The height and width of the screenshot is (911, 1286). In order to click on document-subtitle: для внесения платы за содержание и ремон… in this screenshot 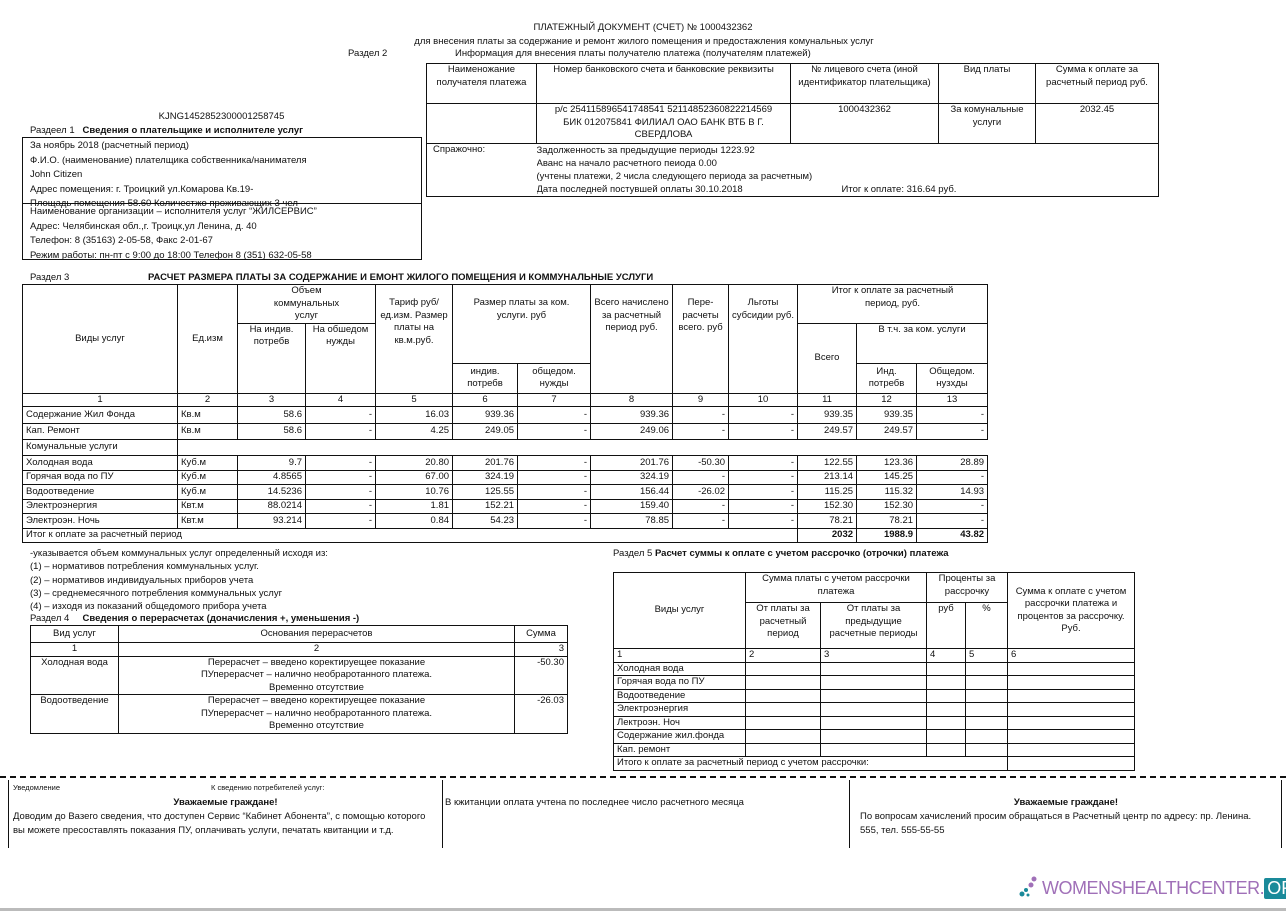, I will do `click(644, 41)`.